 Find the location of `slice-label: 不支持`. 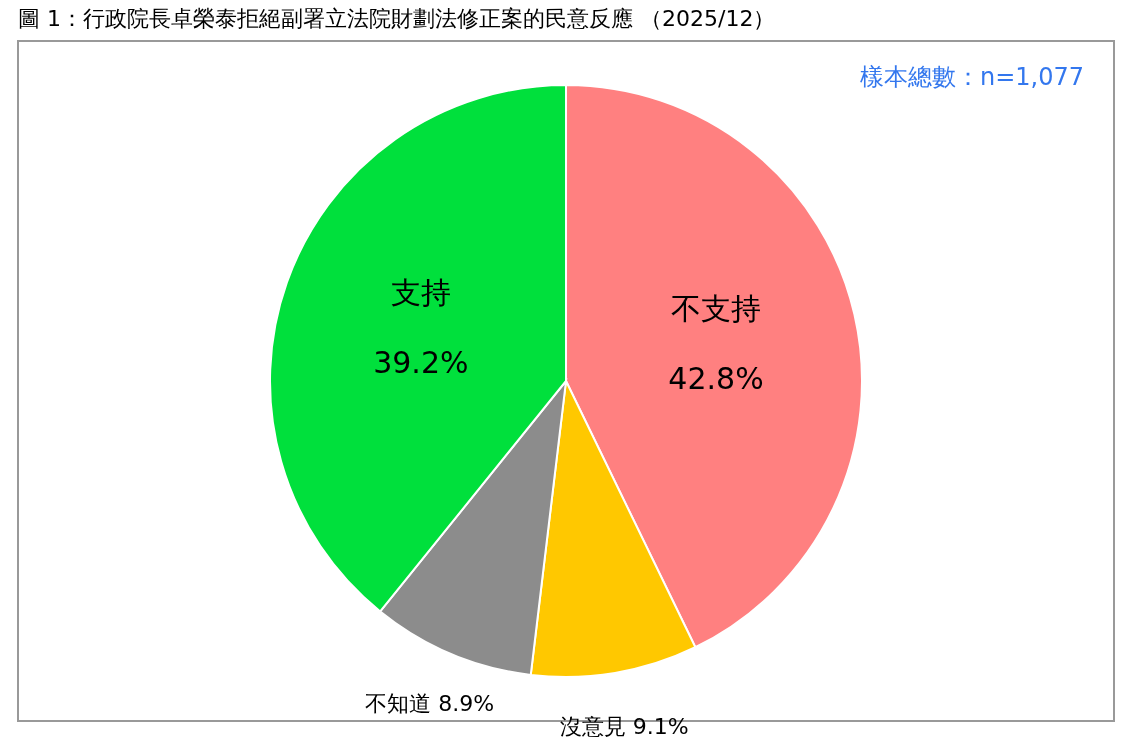

slice-label: 不支持 is located at coordinates (716, 309).